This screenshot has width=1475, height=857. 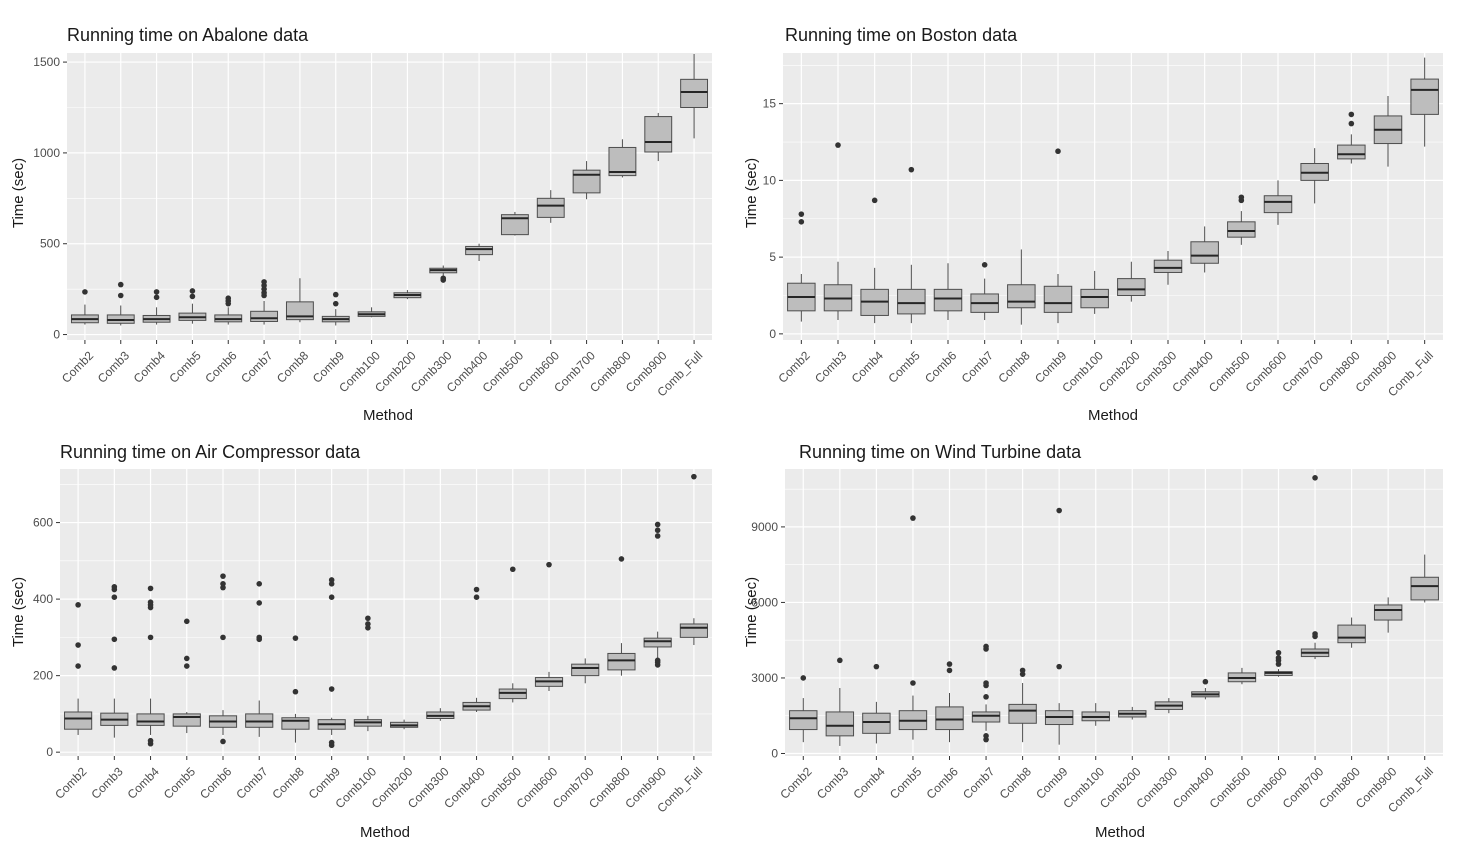 What do you see at coordinates (764, 678) in the screenshot?
I see `y-tick-label: 3000` at bounding box center [764, 678].